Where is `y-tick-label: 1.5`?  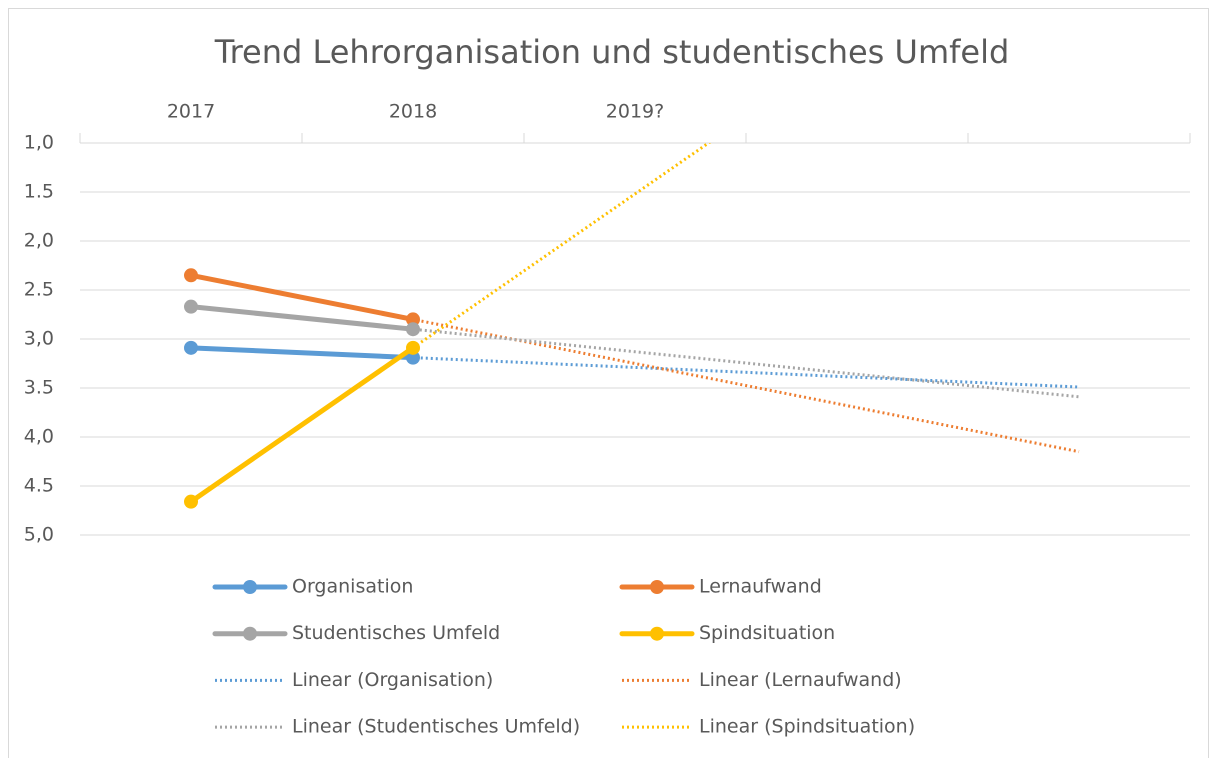 y-tick-label: 1.5 is located at coordinates (39, 192).